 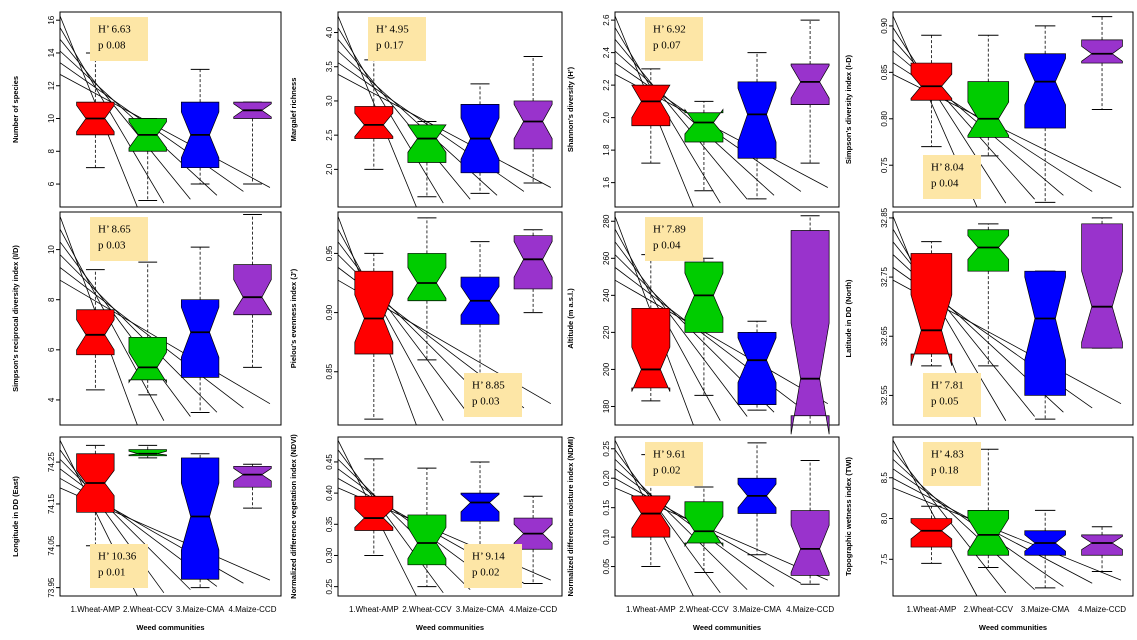 What do you see at coordinates (947, 455) in the screenshot?
I see `annotation-text: H’ 4.83` at bounding box center [947, 455].